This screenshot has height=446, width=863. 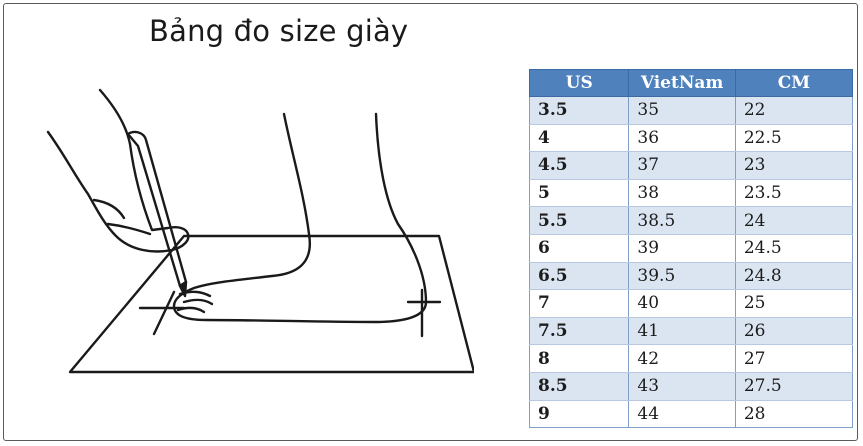 What do you see at coordinates (122, 217) in the screenshot?
I see `hand-fingers` at bounding box center [122, 217].